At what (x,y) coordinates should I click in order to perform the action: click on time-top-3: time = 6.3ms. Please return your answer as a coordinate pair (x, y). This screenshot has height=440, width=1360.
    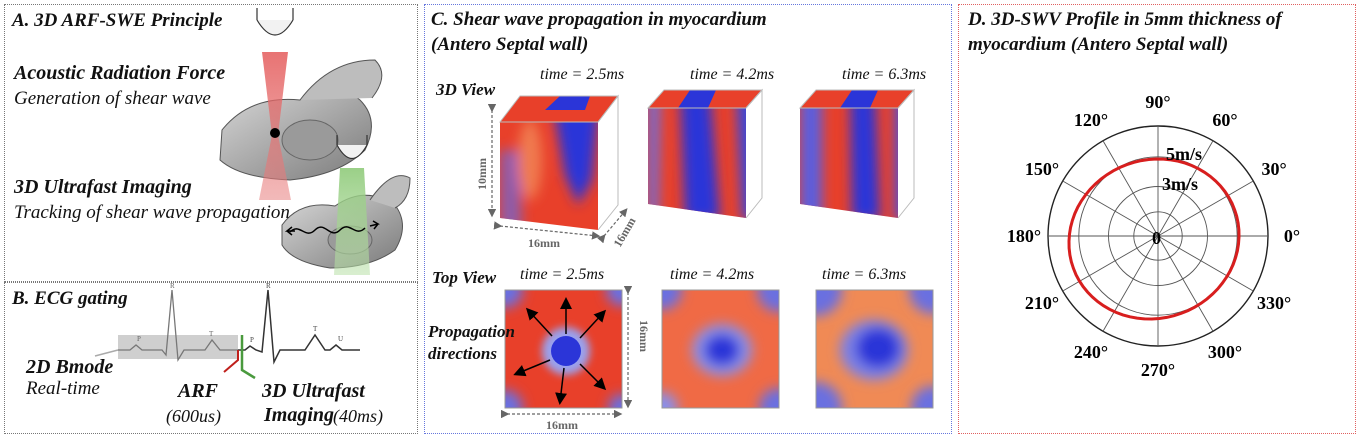
    Looking at the image, I should click on (864, 274).